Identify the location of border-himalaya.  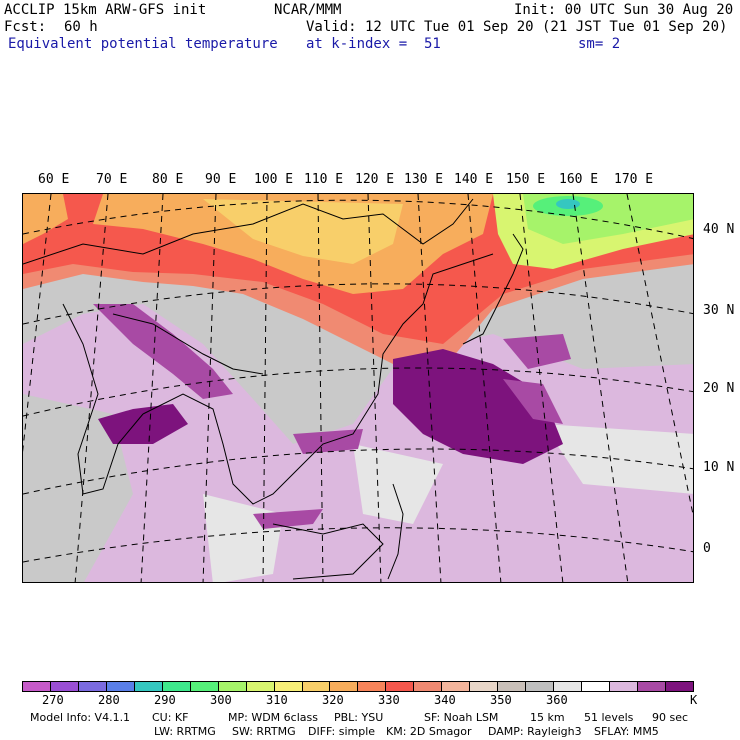
(188, 344).